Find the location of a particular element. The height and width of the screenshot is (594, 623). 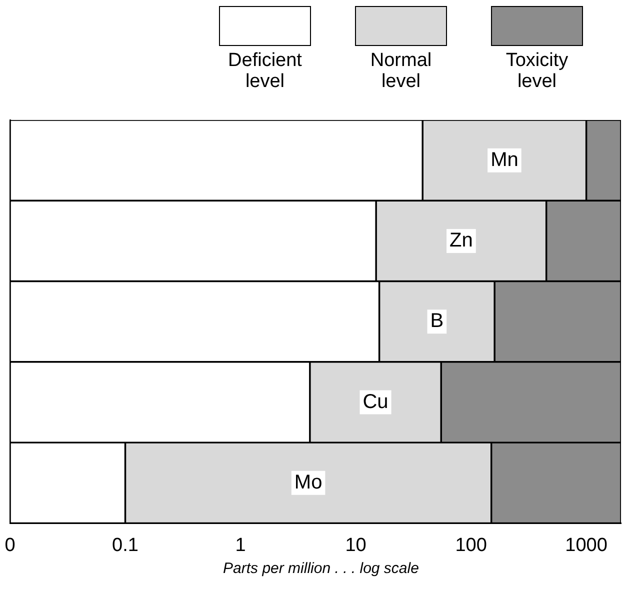

y-tick-label: Mn is located at coordinates (504, 159).